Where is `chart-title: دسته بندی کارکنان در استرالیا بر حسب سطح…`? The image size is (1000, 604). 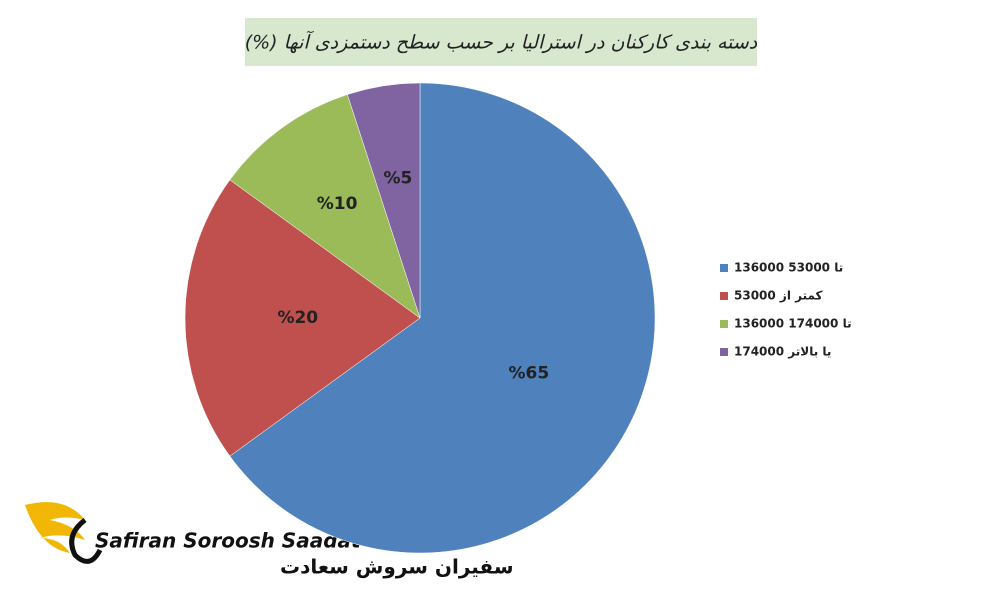 chart-title: دسته بندی کارکنان در استرالیا بر حسب سطح… is located at coordinates (501, 42).